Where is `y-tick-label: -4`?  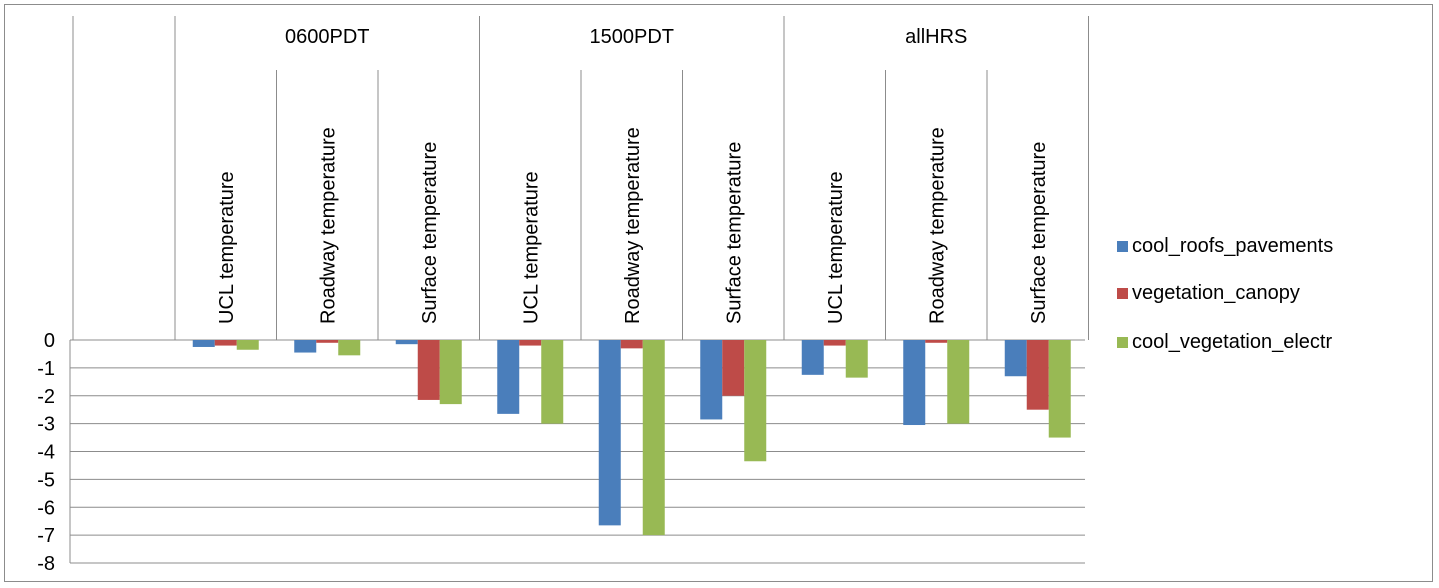
y-tick-label: -4 is located at coordinates (46, 453).